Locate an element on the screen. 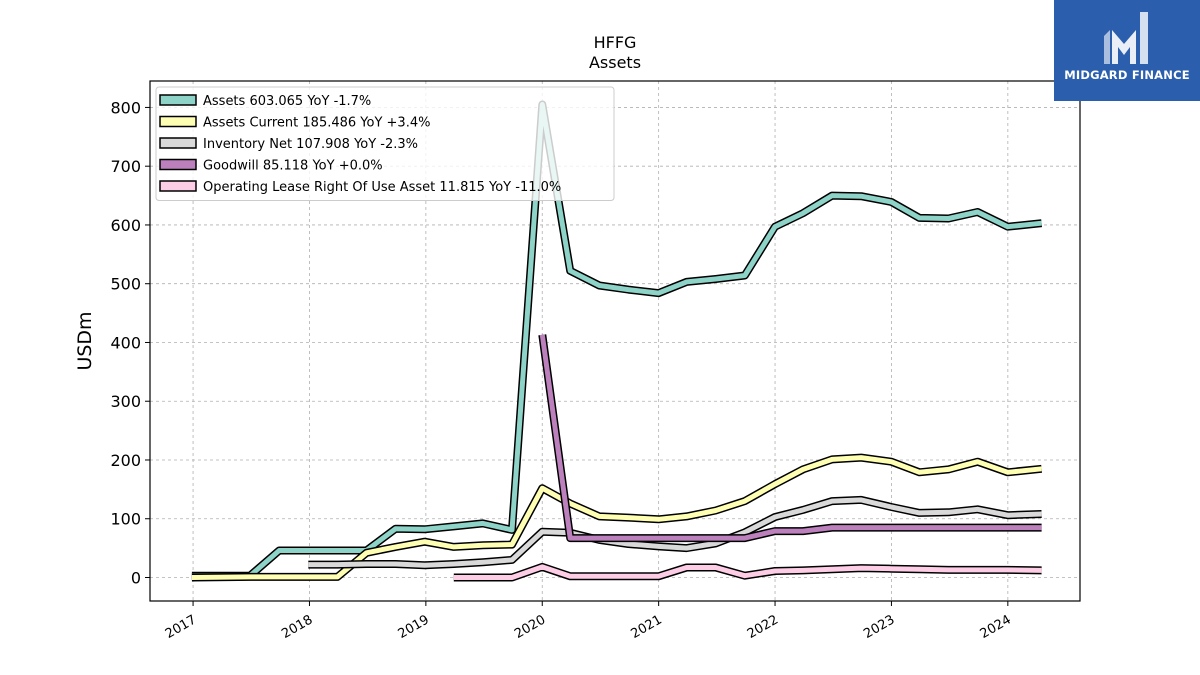 This screenshot has width=1200, height=675. logo-mark-icon is located at coordinates (1126, 38).